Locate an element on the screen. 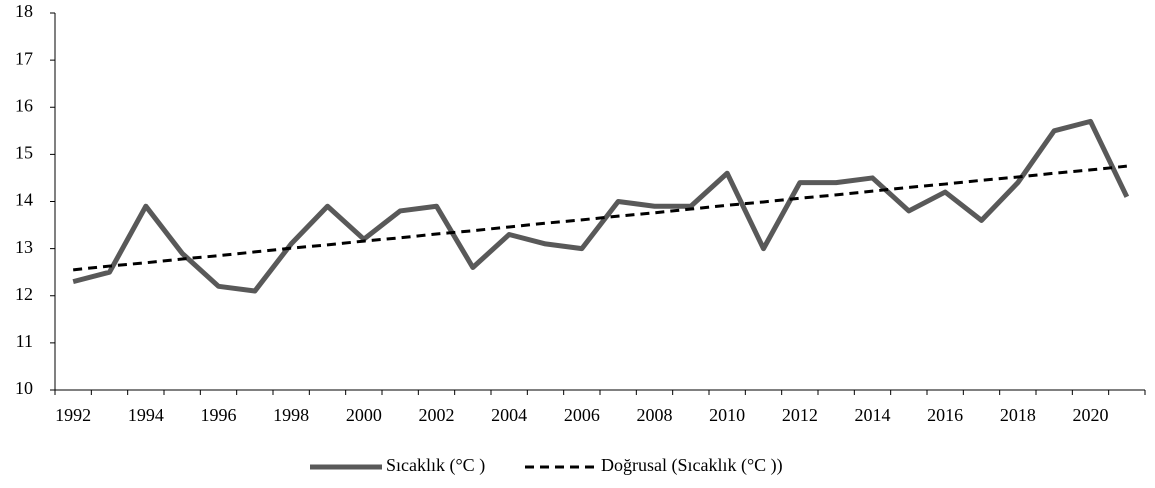 The image size is (1155, 488). x-tick-label: 2000 is located at coordinates (364, 415).